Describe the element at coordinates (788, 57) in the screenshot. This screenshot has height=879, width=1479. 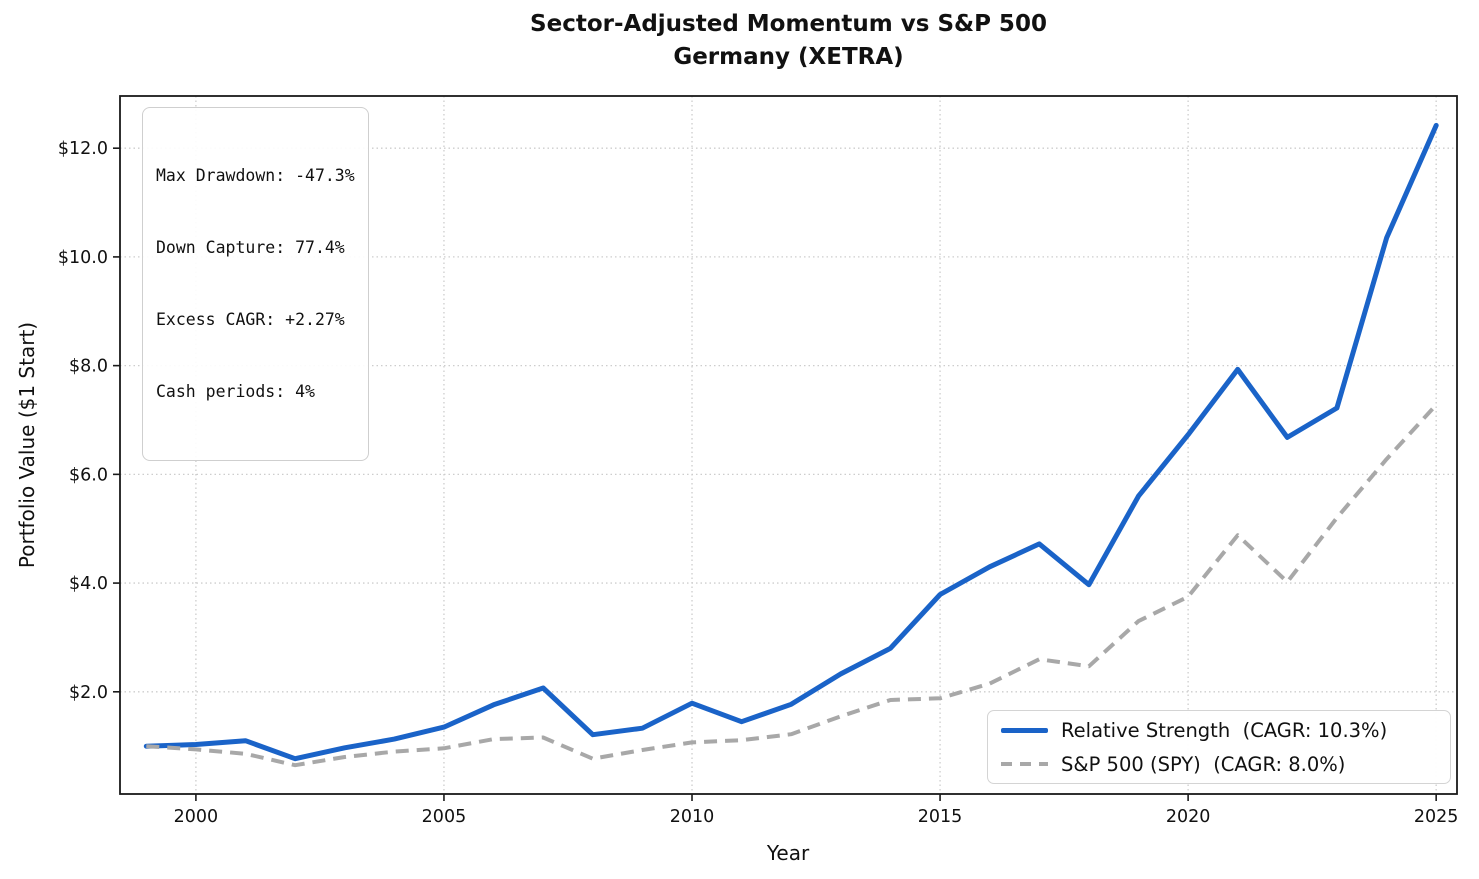
I see `chart-title-line2: Germany (XETRA)` at that location.